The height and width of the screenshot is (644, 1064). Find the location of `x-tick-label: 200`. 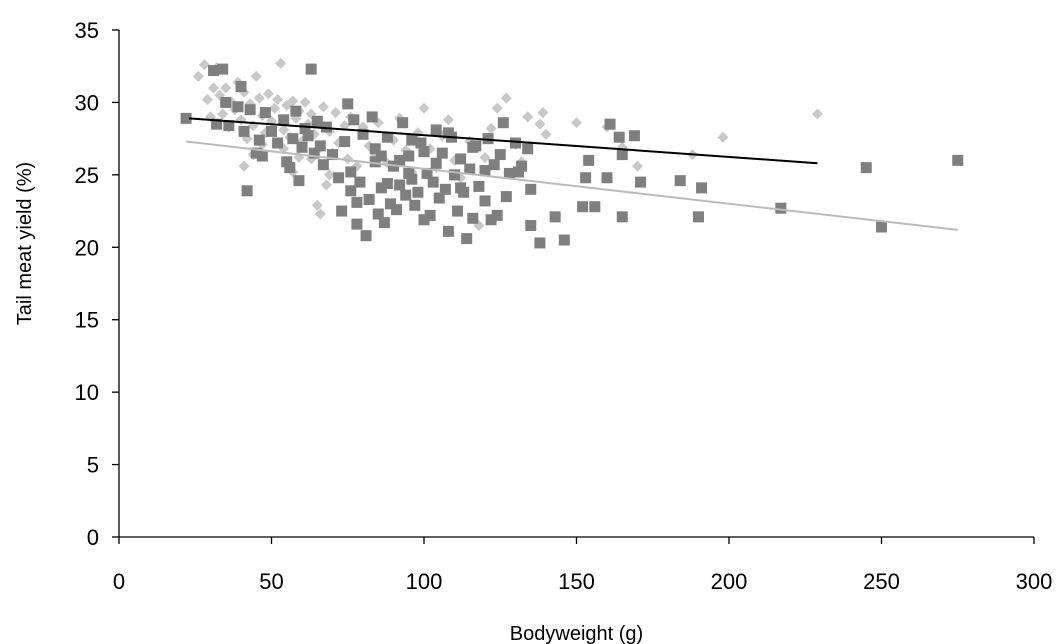

x-tick-label: 200 is located at coordinates (729, 581).